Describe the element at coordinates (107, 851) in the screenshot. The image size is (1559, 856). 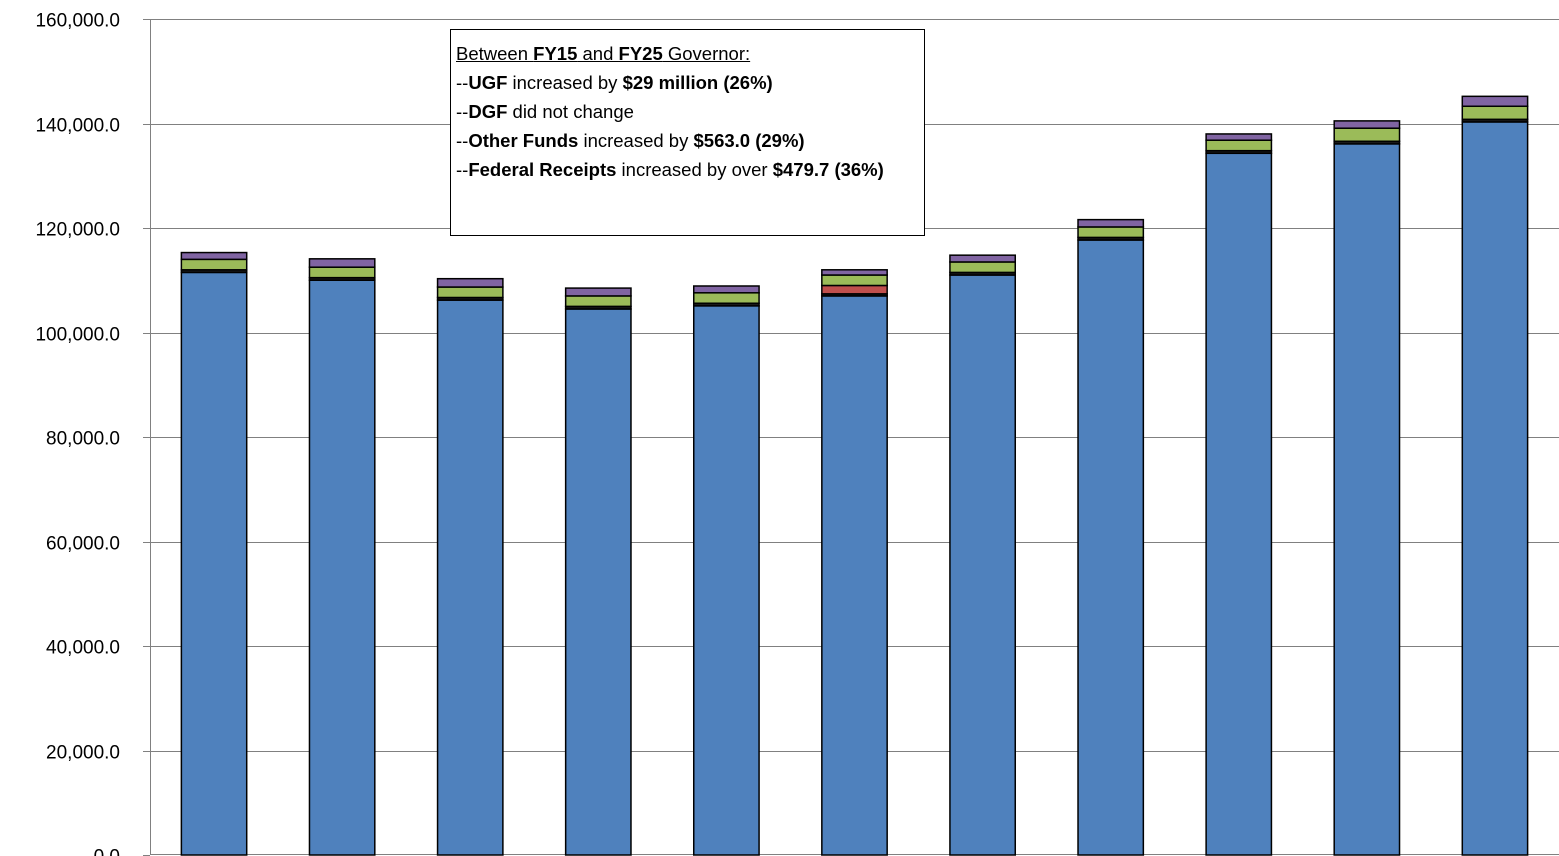
I see `y-tick-label: 0.0` at that location.